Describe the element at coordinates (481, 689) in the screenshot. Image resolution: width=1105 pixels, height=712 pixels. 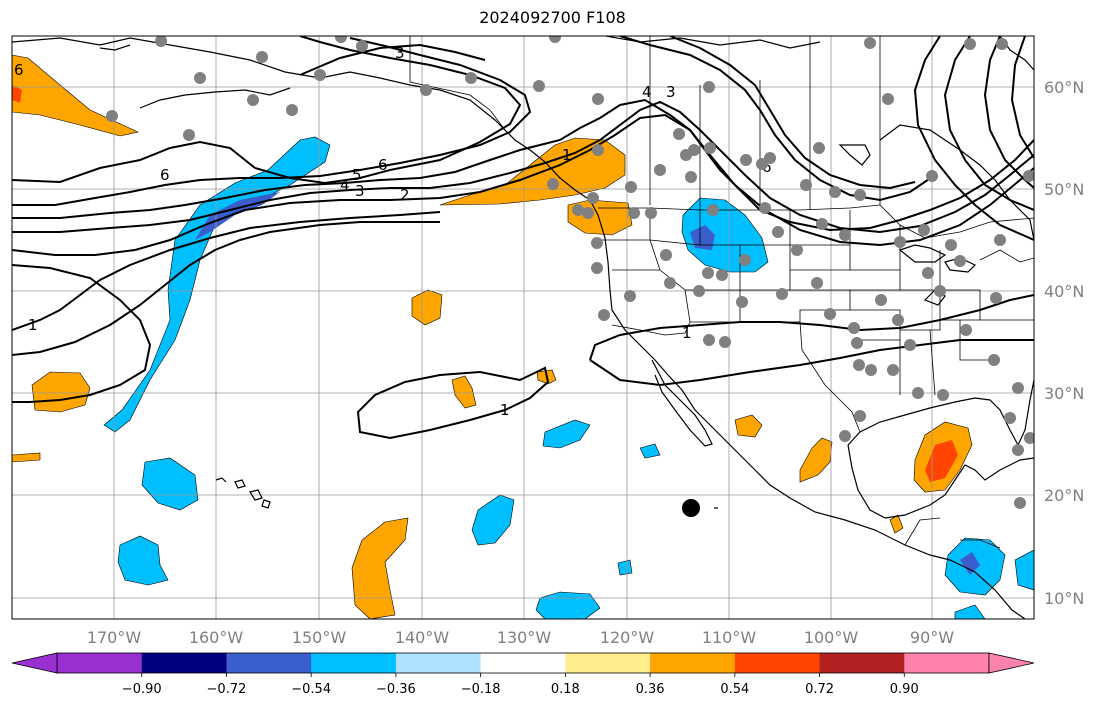
I see `colorbar-tick-label: −0.18` at that location.